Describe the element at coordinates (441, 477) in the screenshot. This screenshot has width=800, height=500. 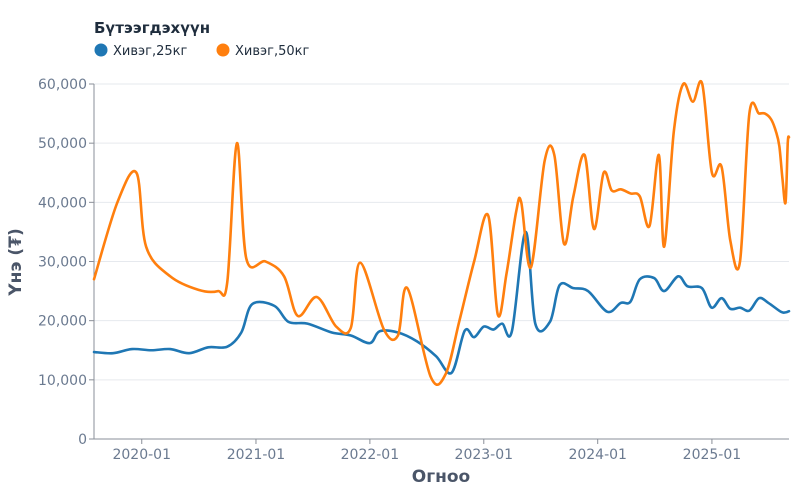
I see `x-axis-title: Огноо` at that location.